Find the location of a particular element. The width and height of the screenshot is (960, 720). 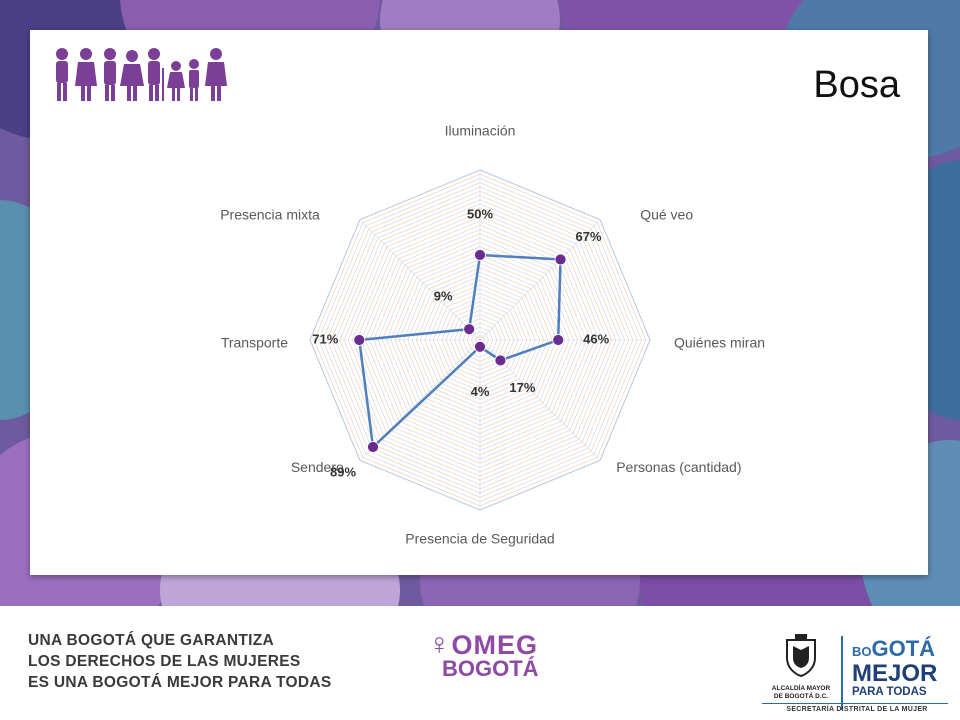

logo-divider is located at coordinates (842, 673).